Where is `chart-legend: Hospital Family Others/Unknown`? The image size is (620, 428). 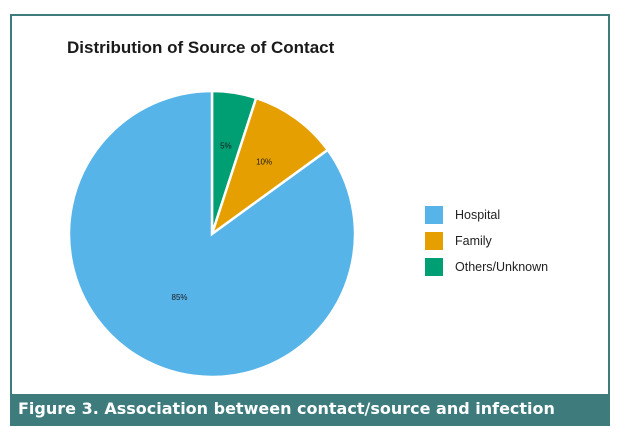
chart-legend: Hospital Family Others/Unknown is located at coordinates (486, 241).